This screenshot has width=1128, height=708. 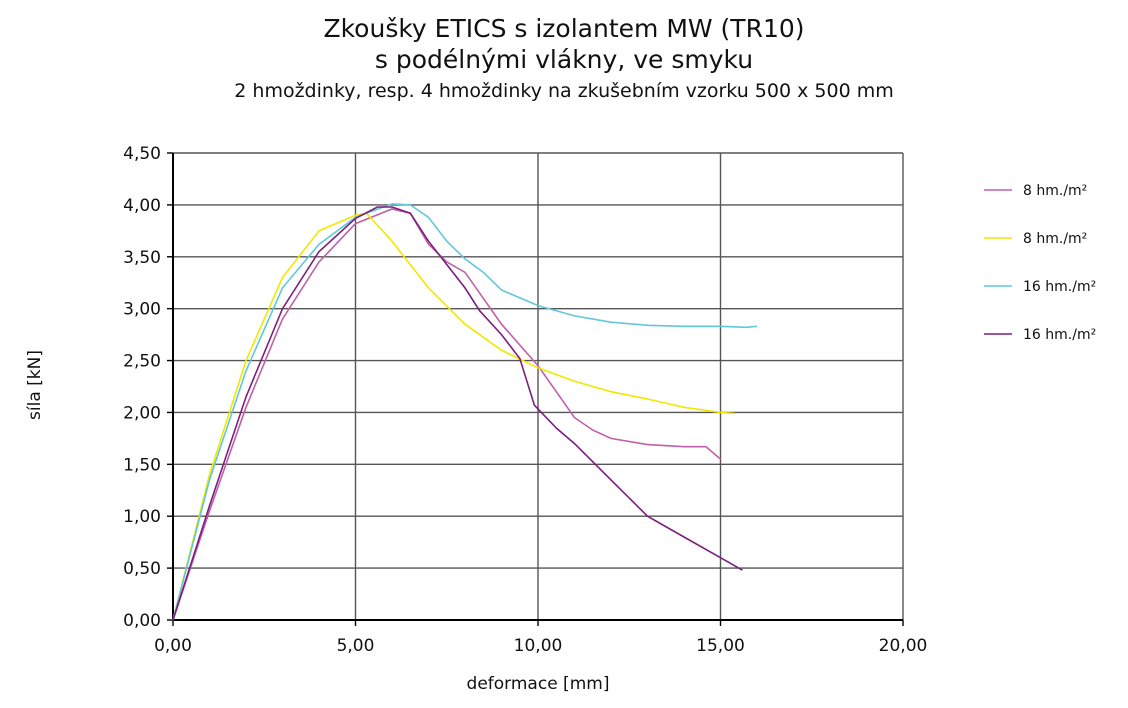 What do you see at coordinates (142, 413) in the screenshot?
I see `y-tick-label: 2,00` at bounding box center [142, 413].